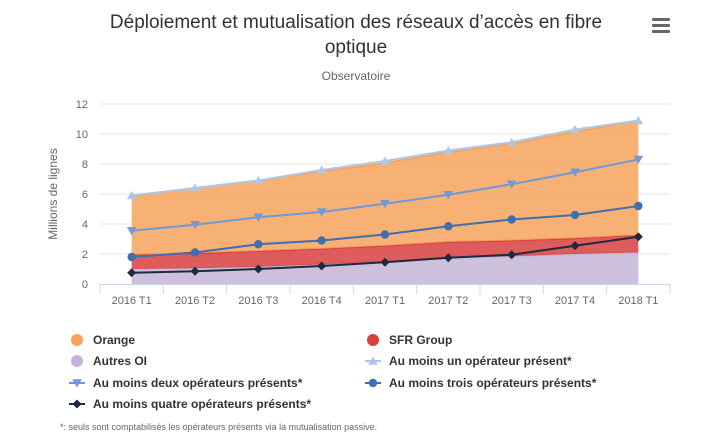  I want to click on x-tick-label: 2016 T4, so click(322, 301).